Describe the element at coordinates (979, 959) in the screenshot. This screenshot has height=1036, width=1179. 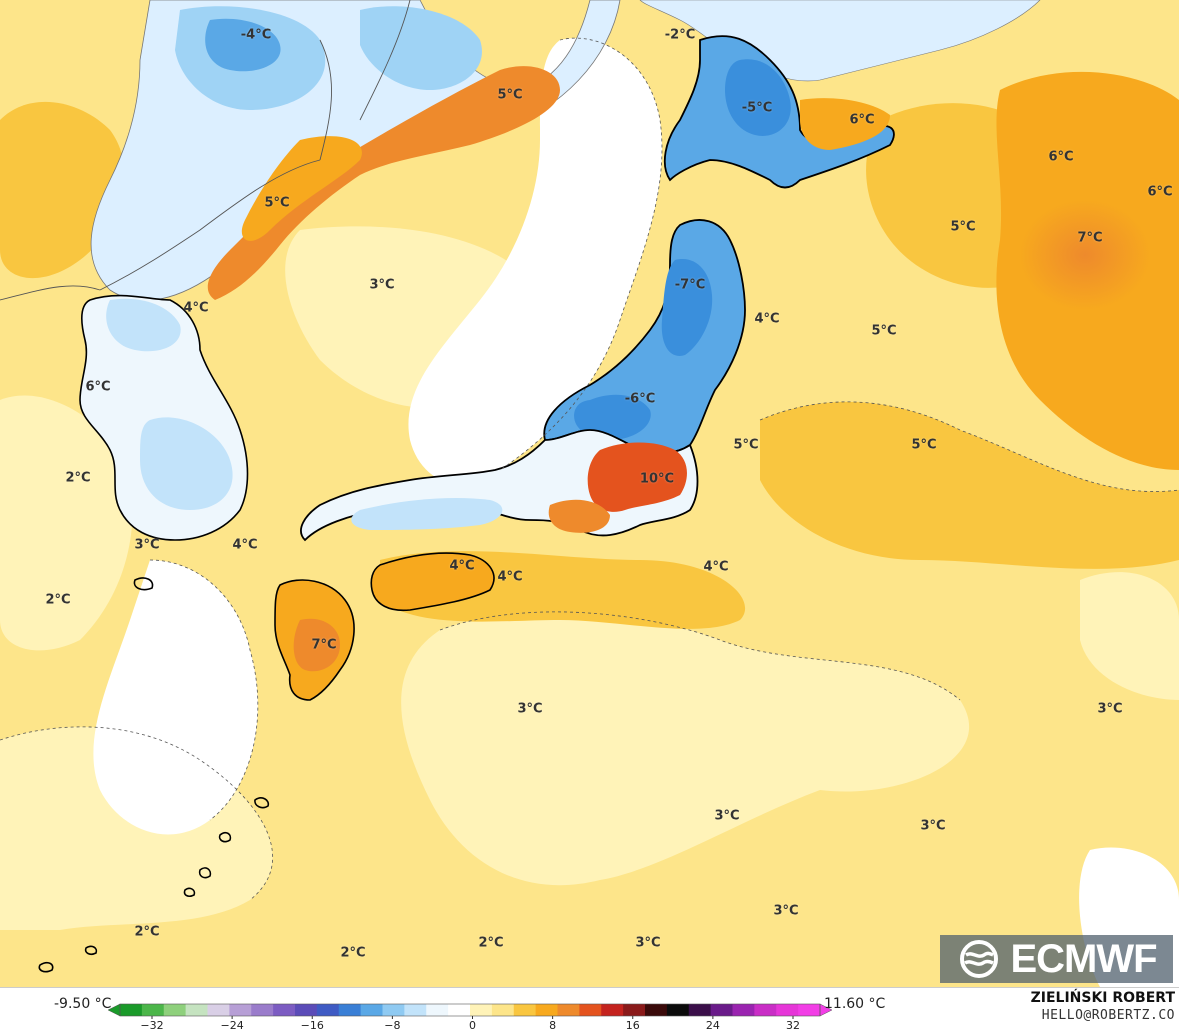
I see `ecmwf-logo-icon` at that location.